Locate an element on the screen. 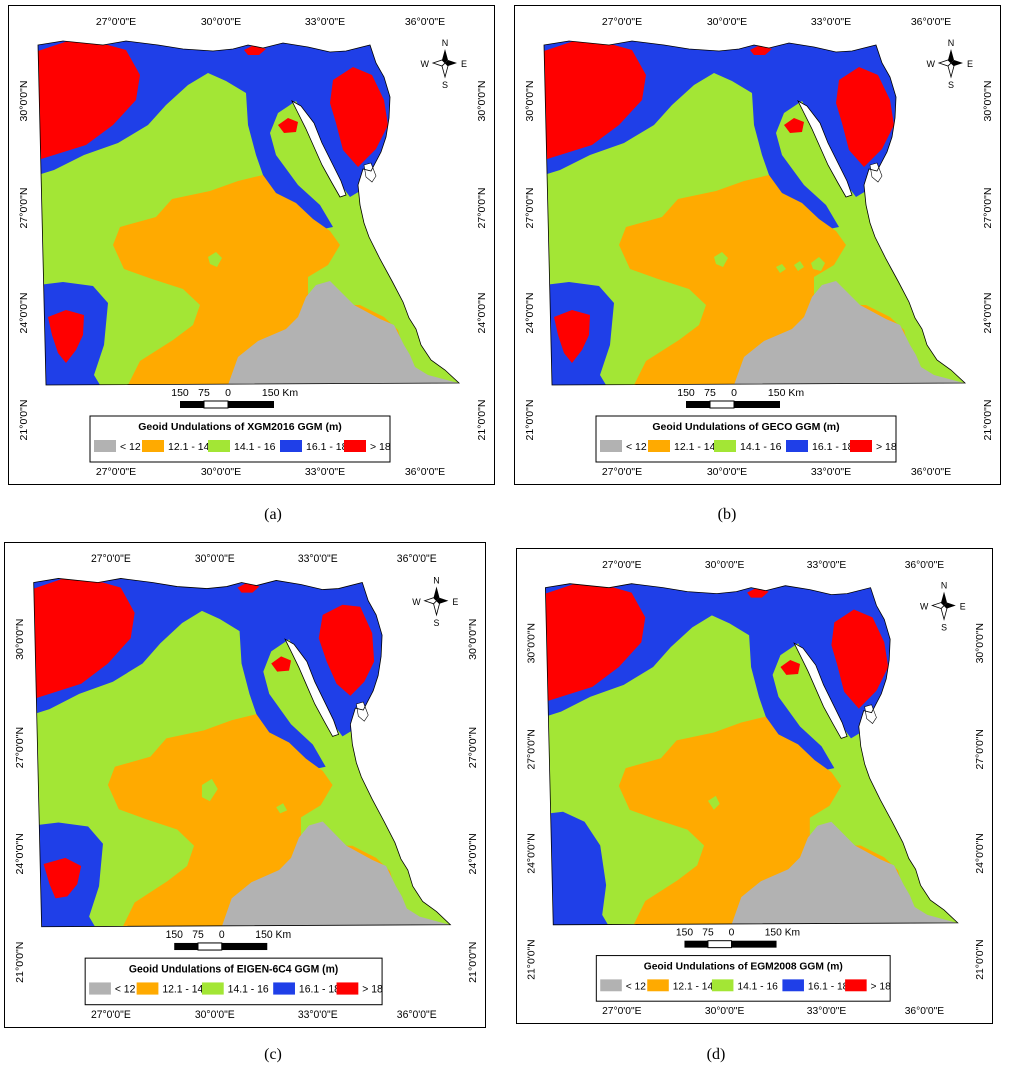 This screenshot has width=1009, height=1073. class-gt18-region-southwest is located at coordinates (572, 336).